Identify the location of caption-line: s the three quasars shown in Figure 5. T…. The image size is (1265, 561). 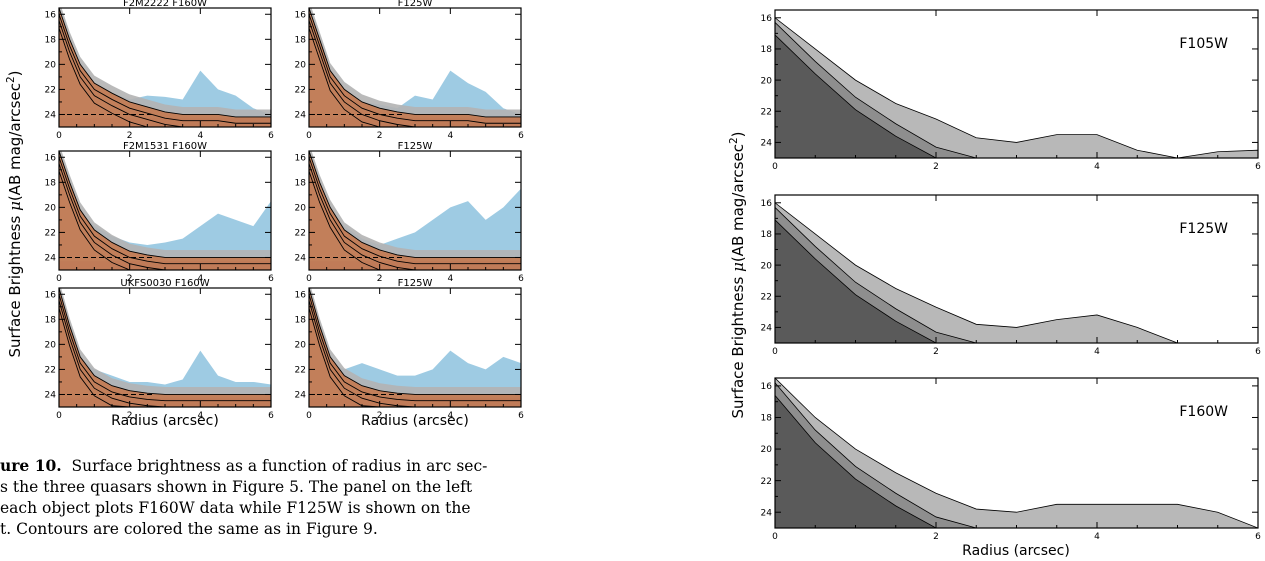
(236, 487).